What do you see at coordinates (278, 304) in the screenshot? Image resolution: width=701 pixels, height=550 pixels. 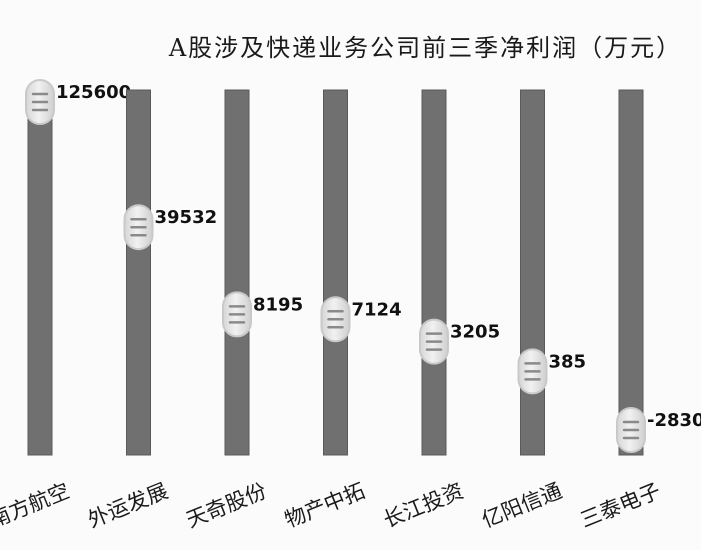 I see `value-label-3: 8195` at bounding box center [278, 304].